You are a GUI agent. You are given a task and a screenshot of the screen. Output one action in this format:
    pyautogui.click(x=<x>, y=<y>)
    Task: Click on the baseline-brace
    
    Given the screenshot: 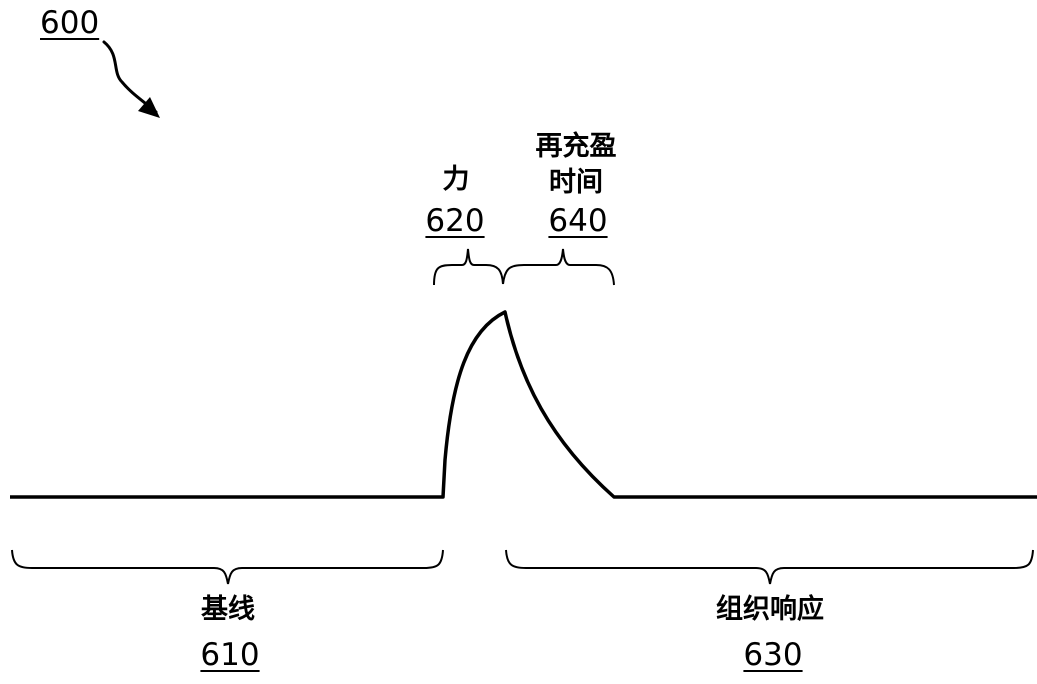 What is the action you would take?
    pyautogui.click(x=227, y=567)
    